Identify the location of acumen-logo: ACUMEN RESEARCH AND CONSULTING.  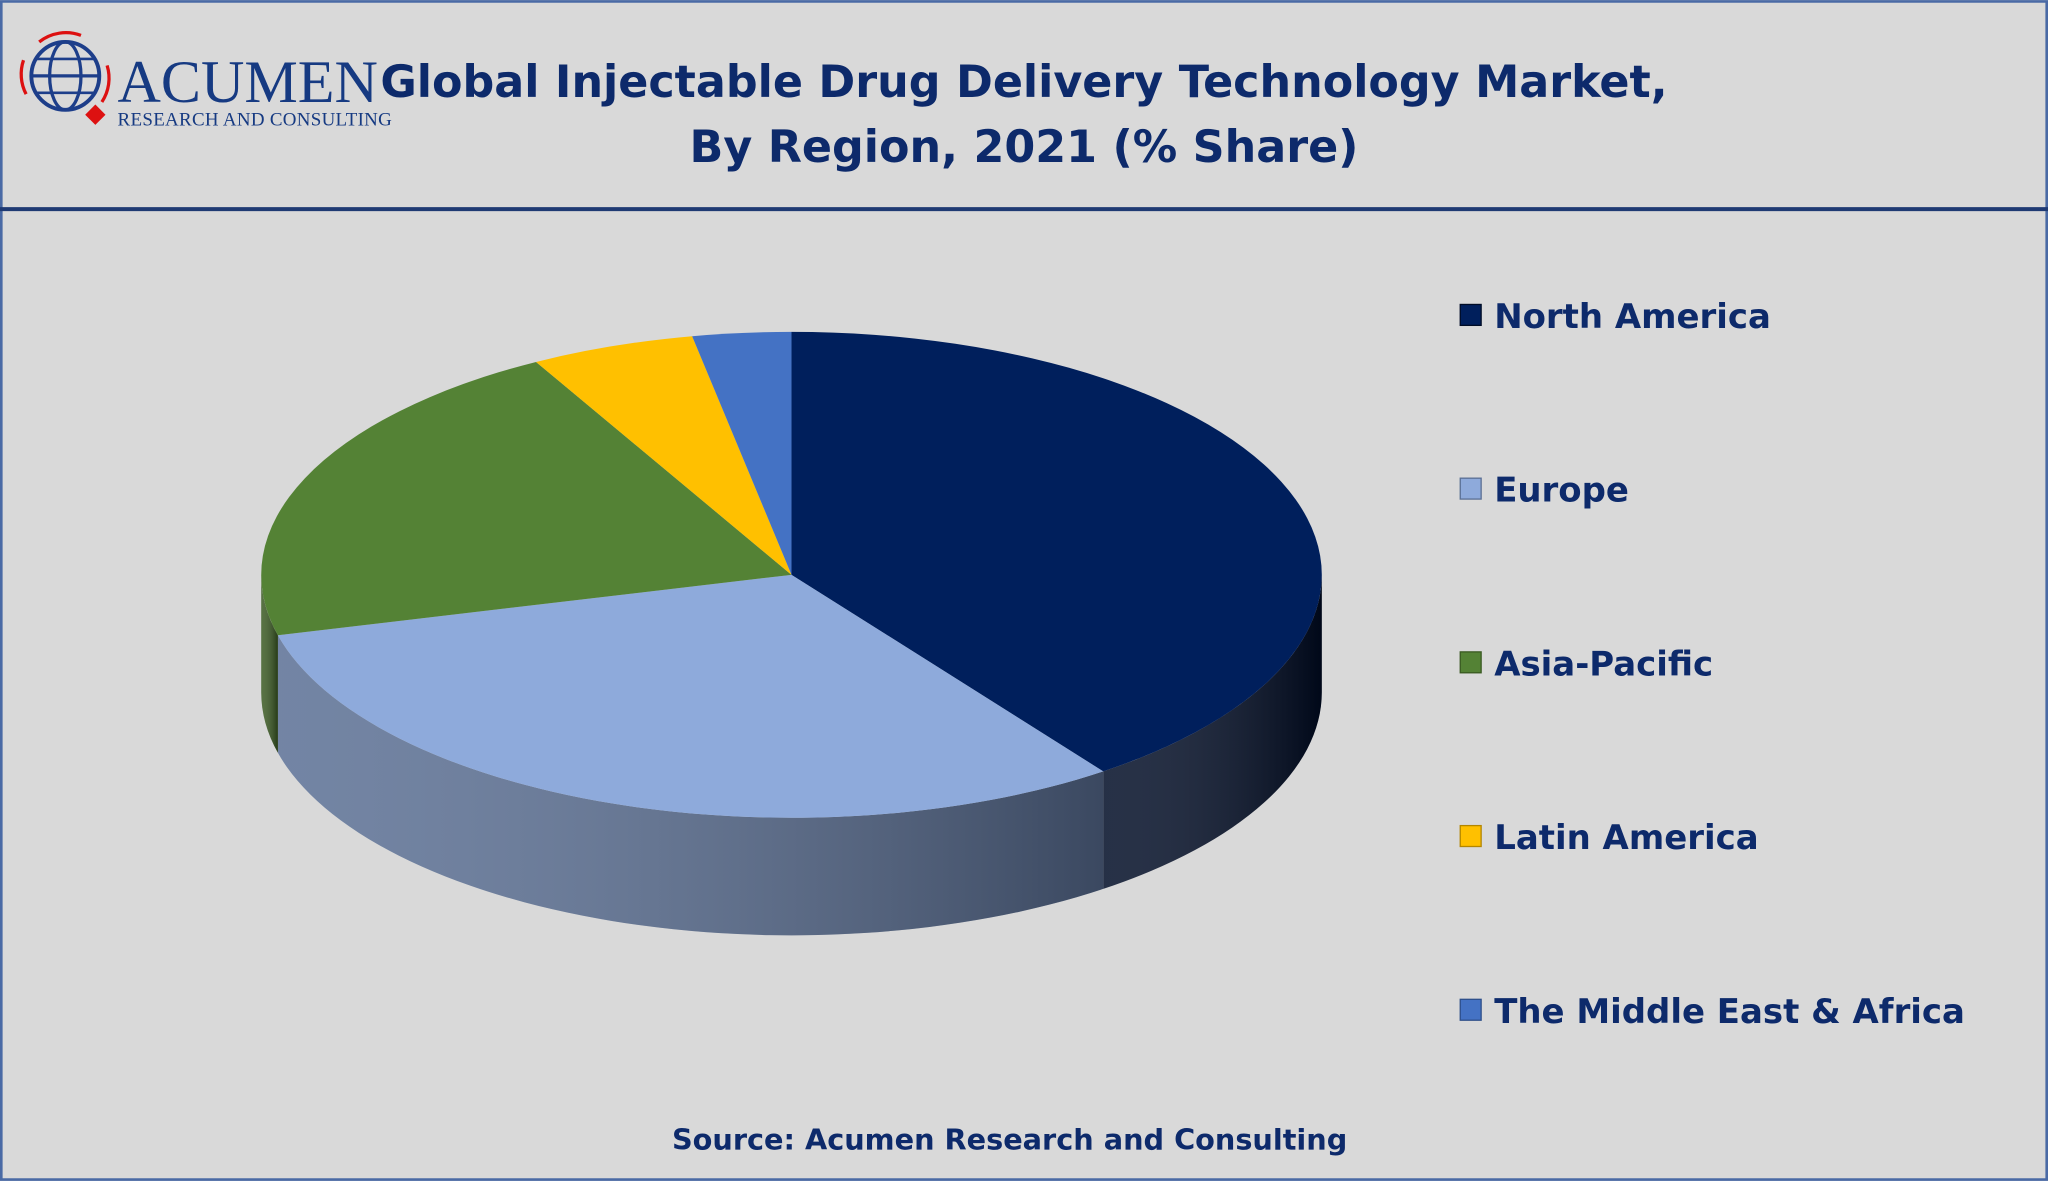
(206, 81).